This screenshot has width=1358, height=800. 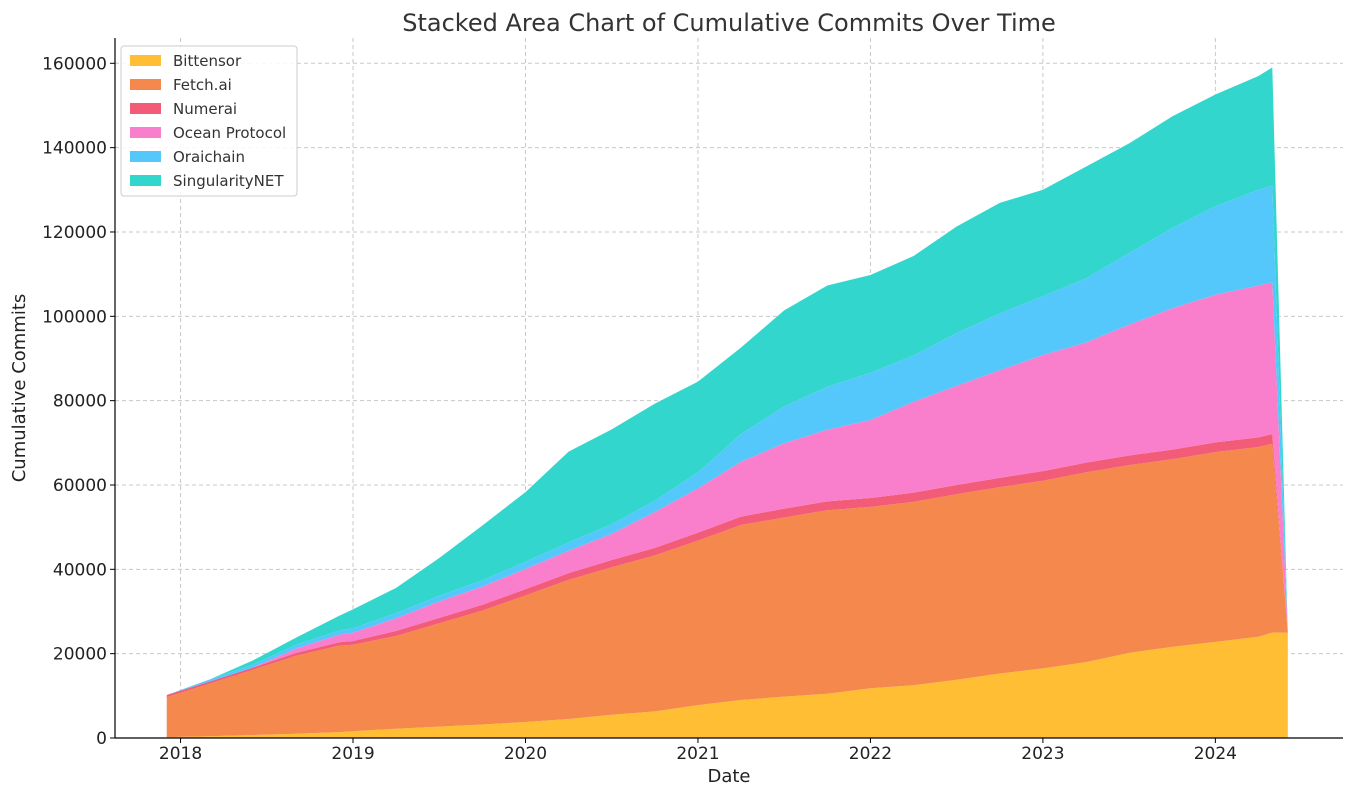 I want to click on y-tick-label: 20000, so click(x=80, y=655).